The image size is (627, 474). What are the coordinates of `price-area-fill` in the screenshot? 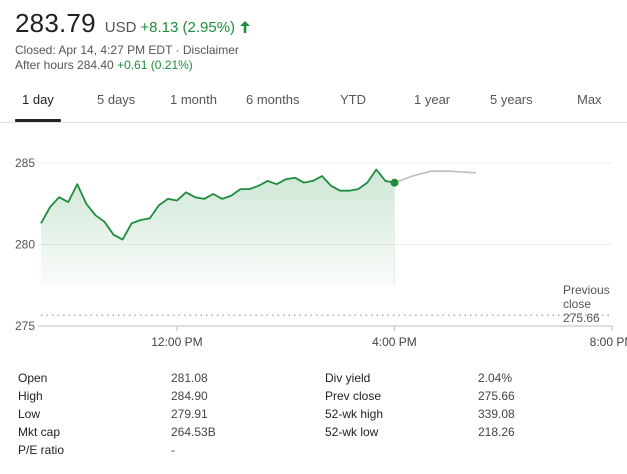 It's located at (218, 227).